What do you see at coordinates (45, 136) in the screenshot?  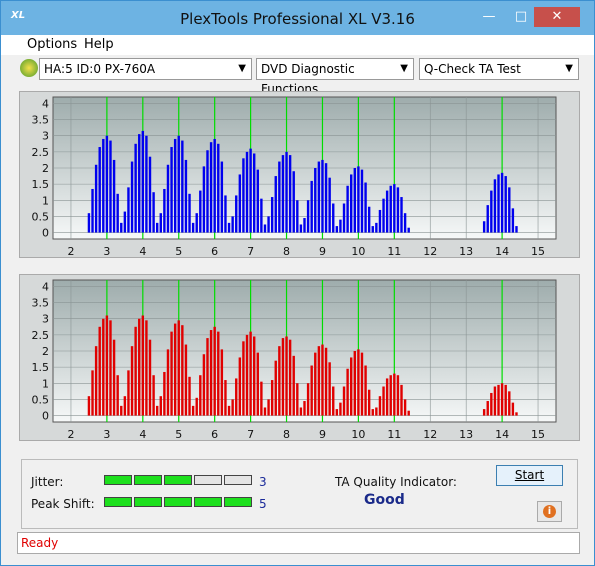 I see `y-tick-label: 3` at bounding box center [45, 136].